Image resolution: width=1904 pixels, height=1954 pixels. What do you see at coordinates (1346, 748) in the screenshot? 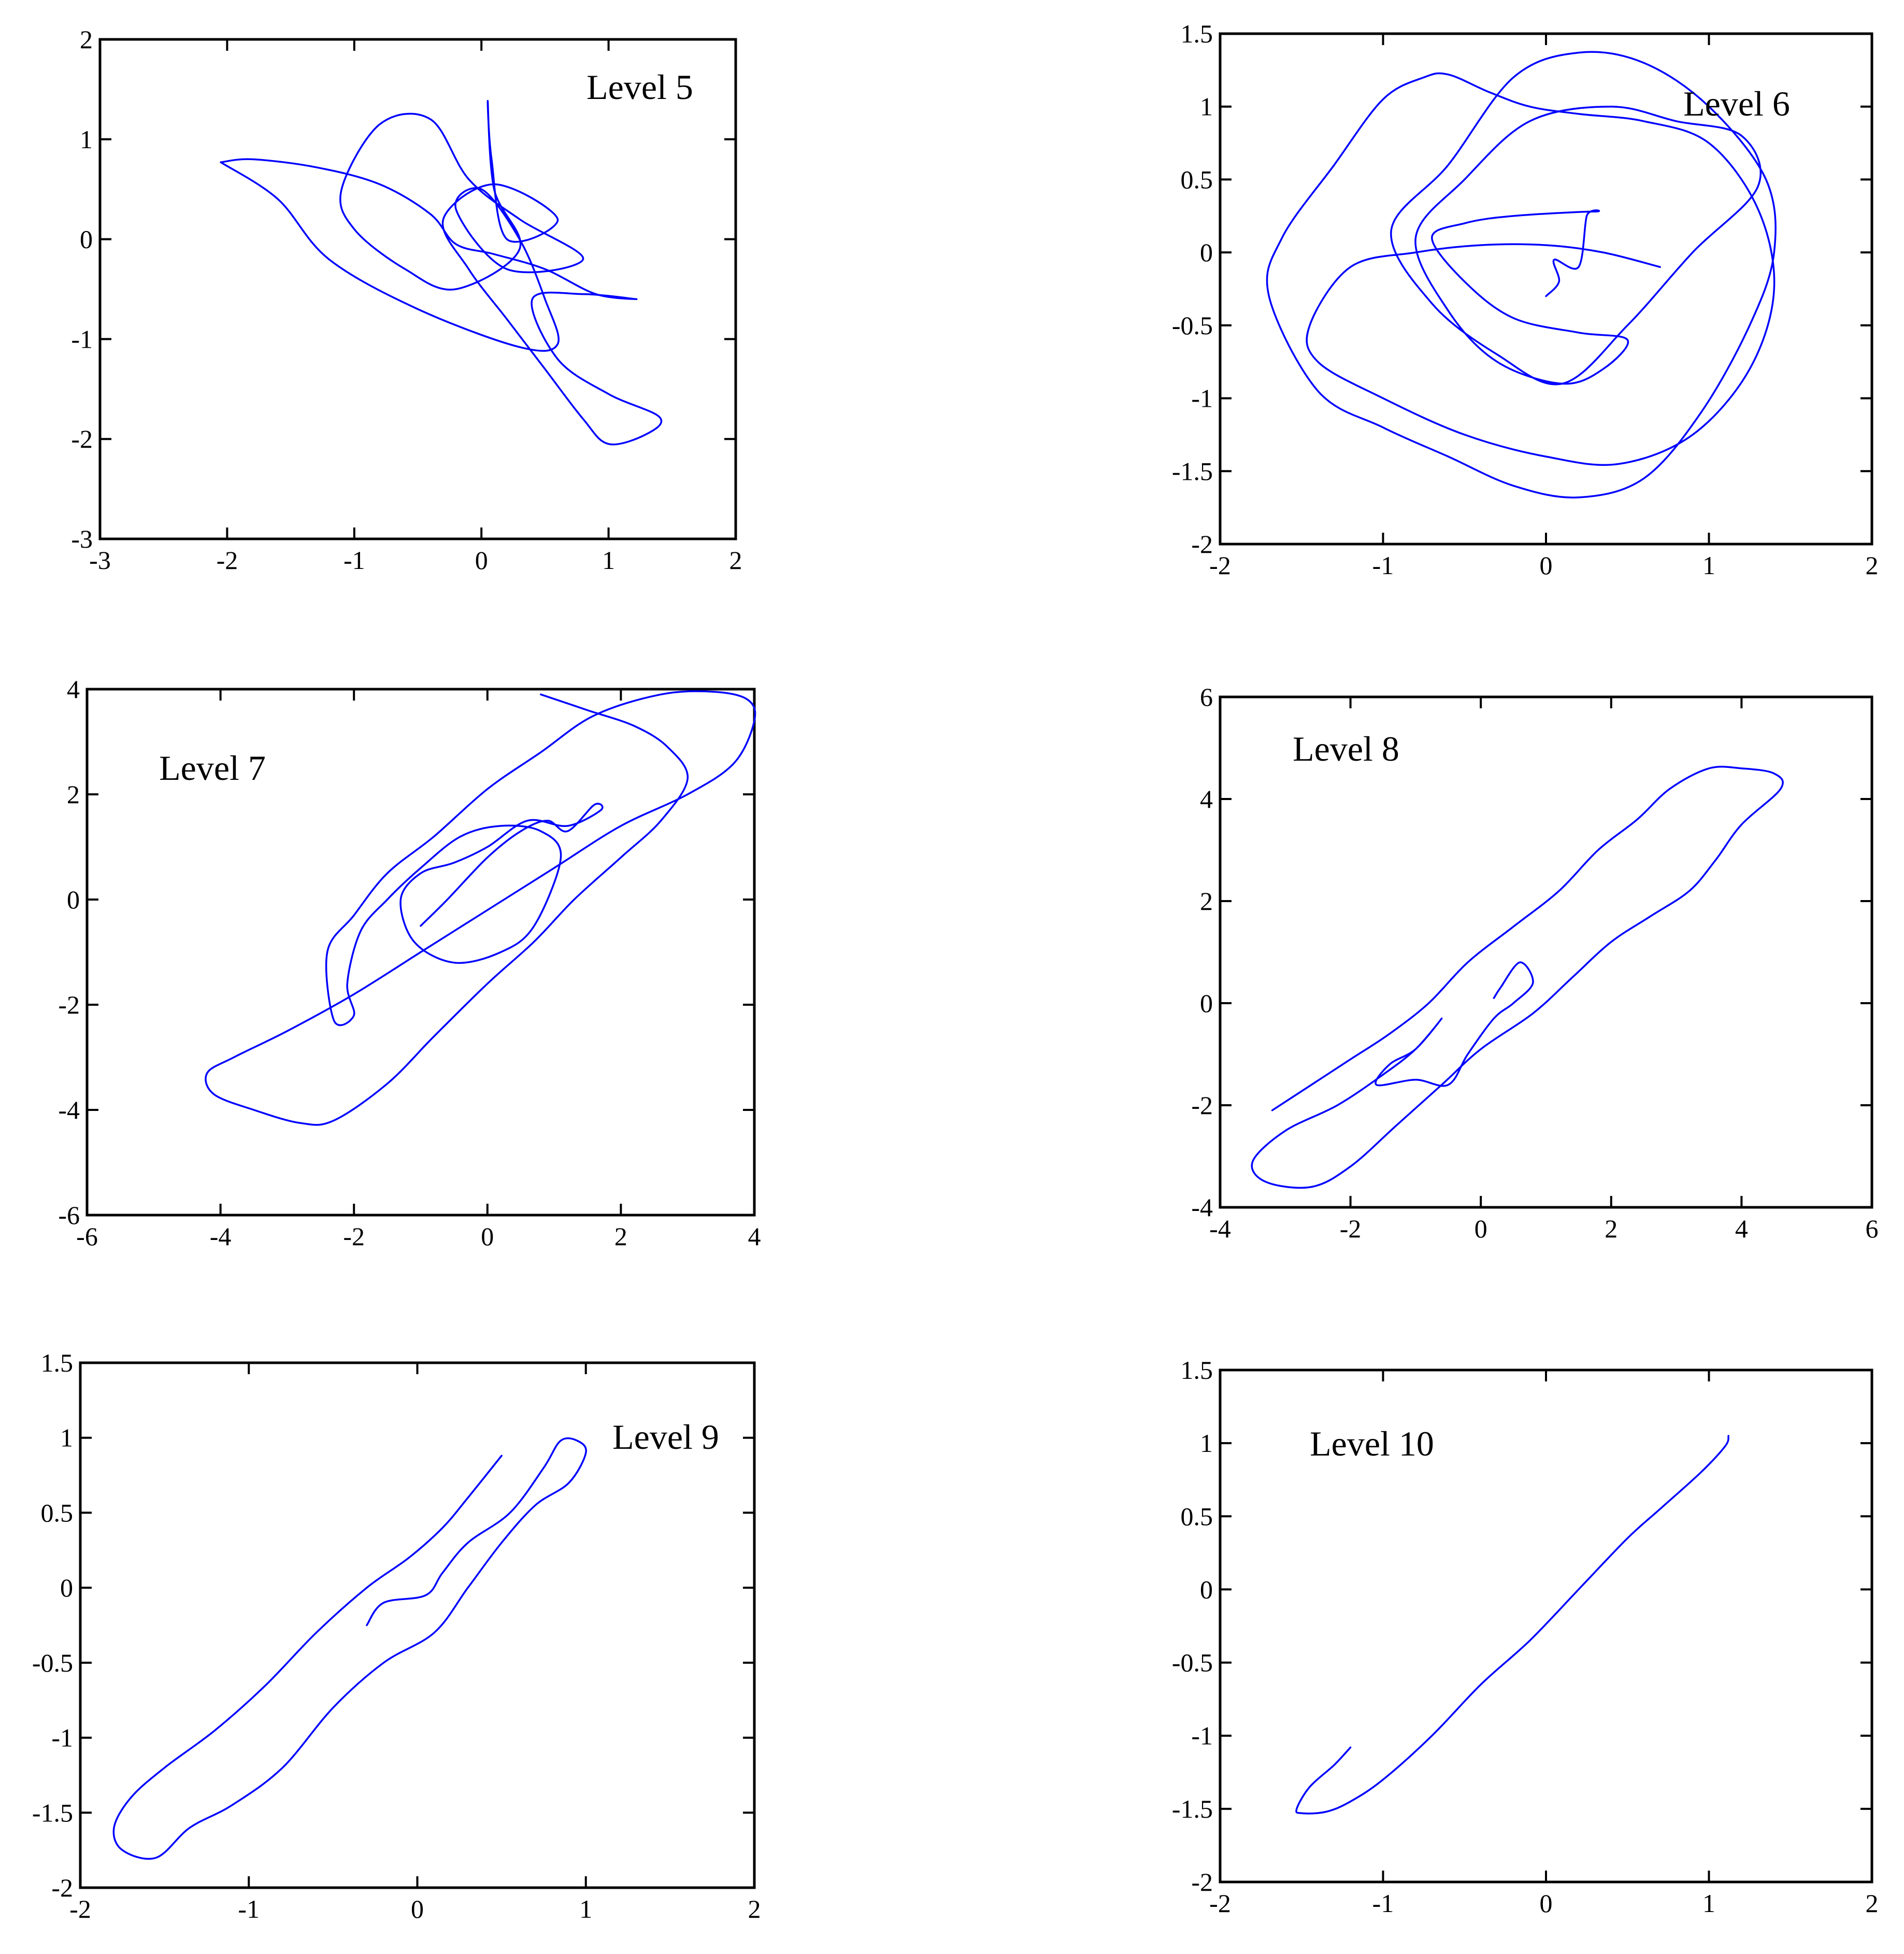
I see `panel-annotation-level-8: Level 8` at bounding box center [1346, 748].